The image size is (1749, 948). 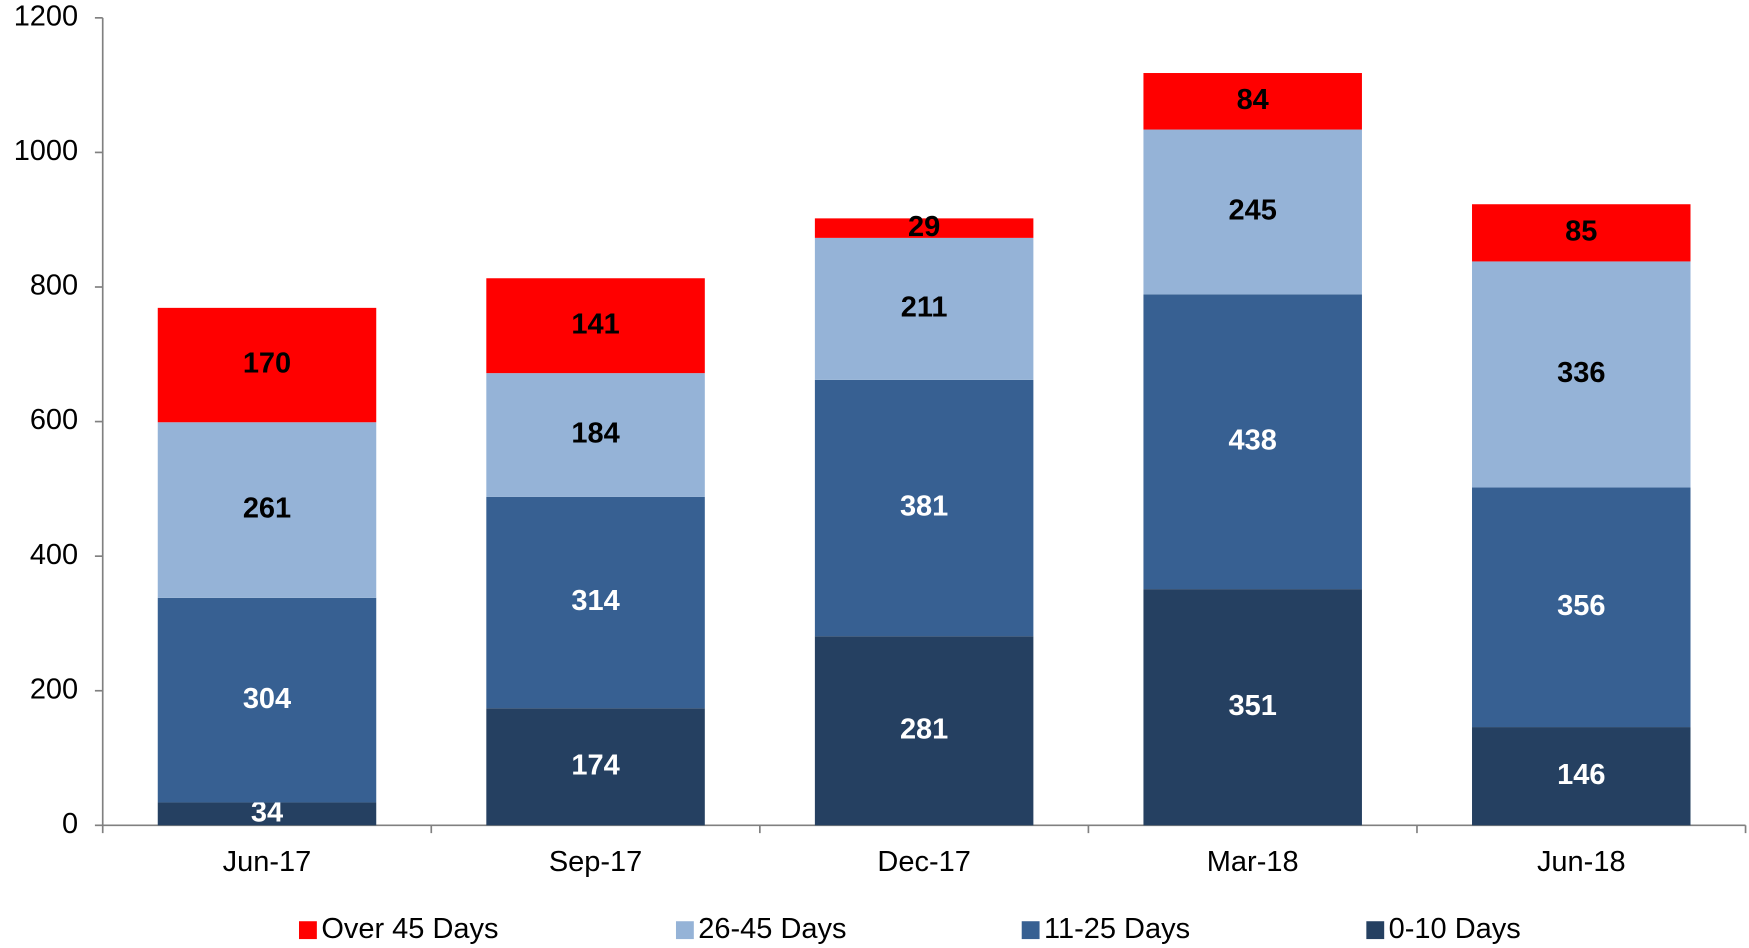 I want to click on data-label: 141, so click(x=595, y=324).